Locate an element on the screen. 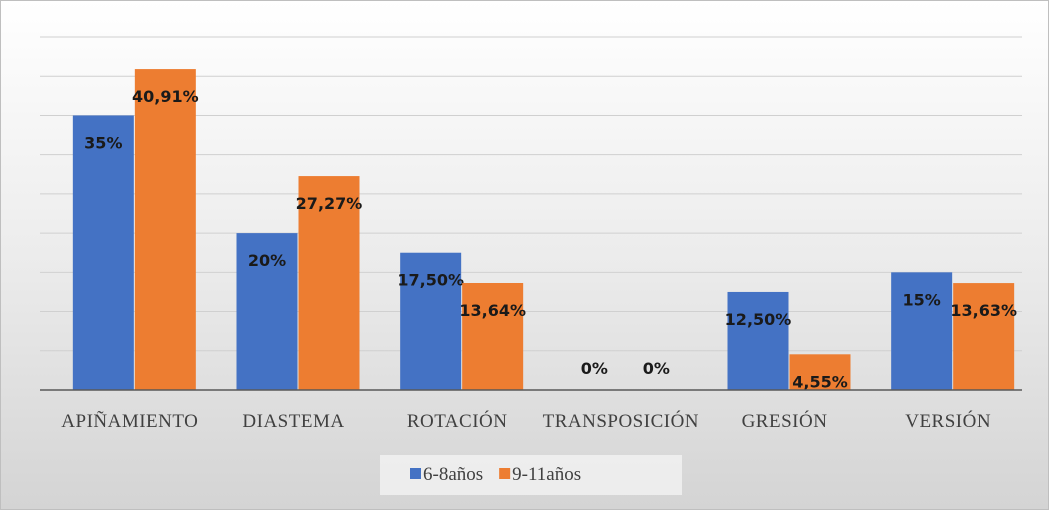 This screenshot has height=510, width=1049. legend-label: 9-11años is located at coordinates (546, 474).